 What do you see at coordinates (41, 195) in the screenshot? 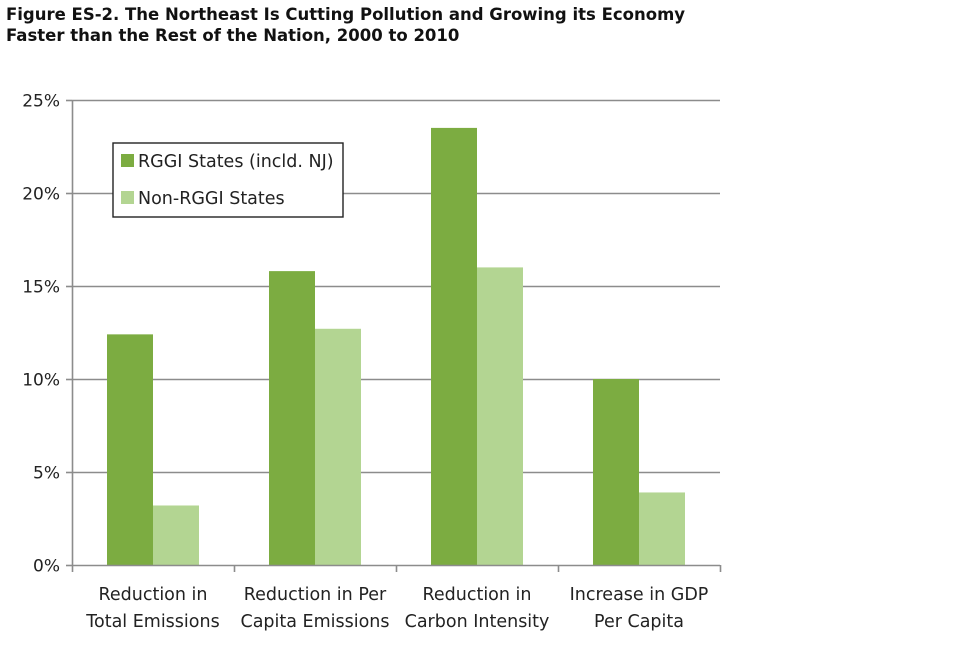
I see `y-tick-label: 20%` at bounding box center [41, 195].